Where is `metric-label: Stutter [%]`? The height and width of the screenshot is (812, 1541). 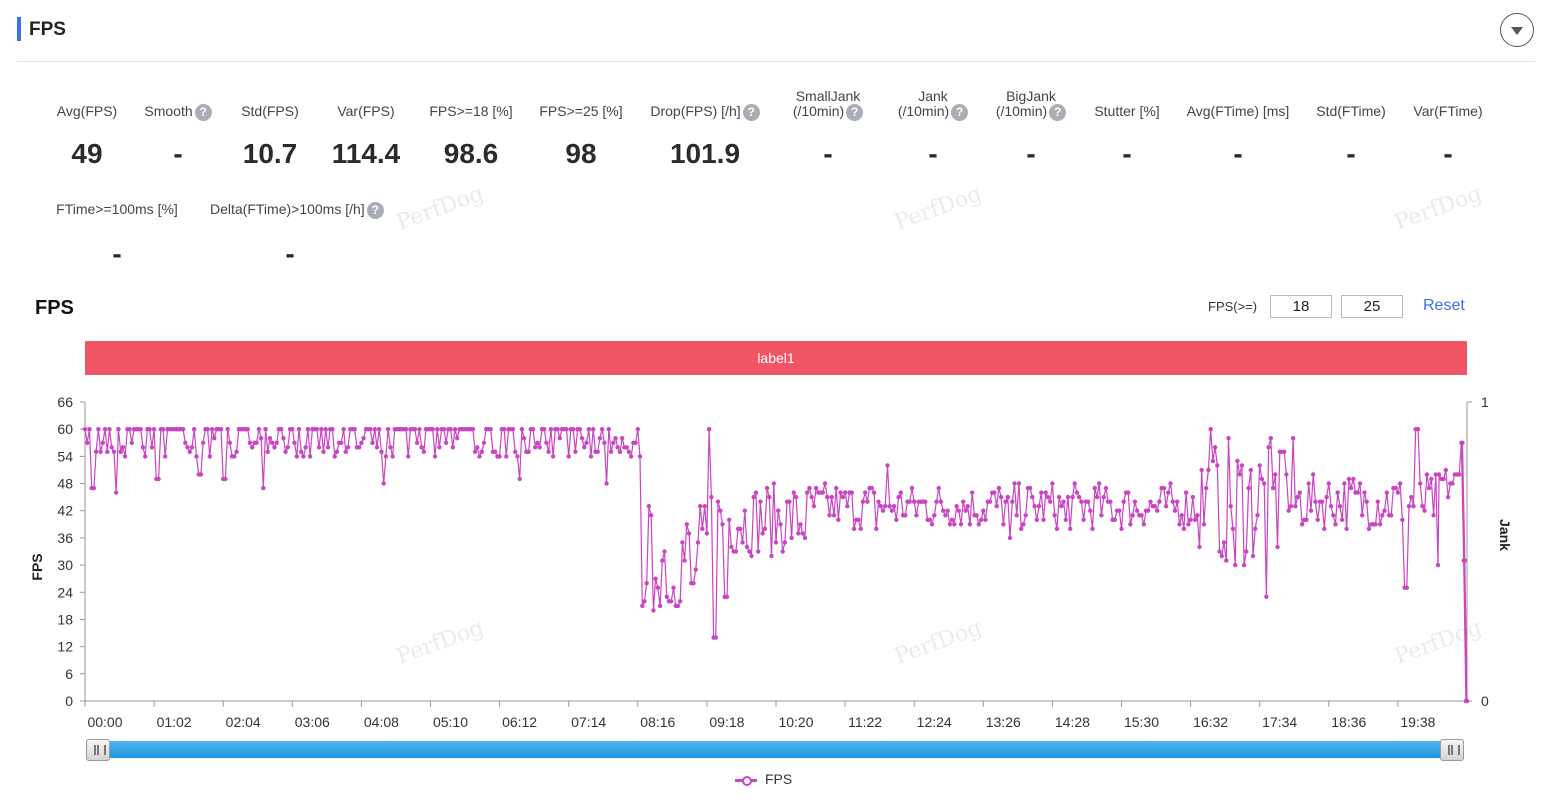
metric-label: Stutter [%] is located at coordinates (1127, 111).